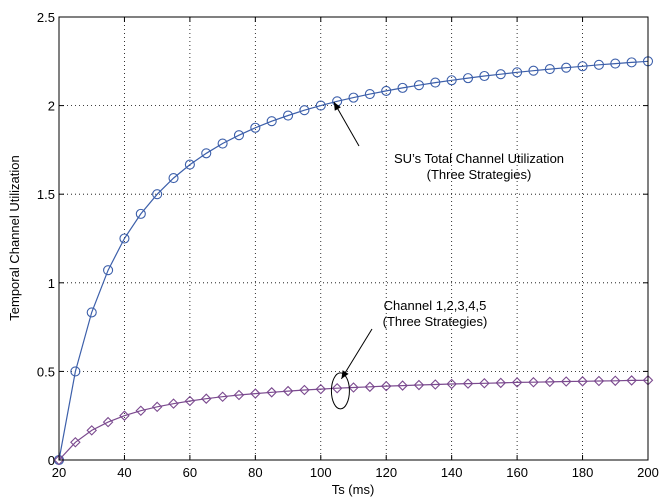  What do you see at coordinates (59, 472) in the screenshot?
I see `x-tick-label: 20` at bounding box center [59, 472].